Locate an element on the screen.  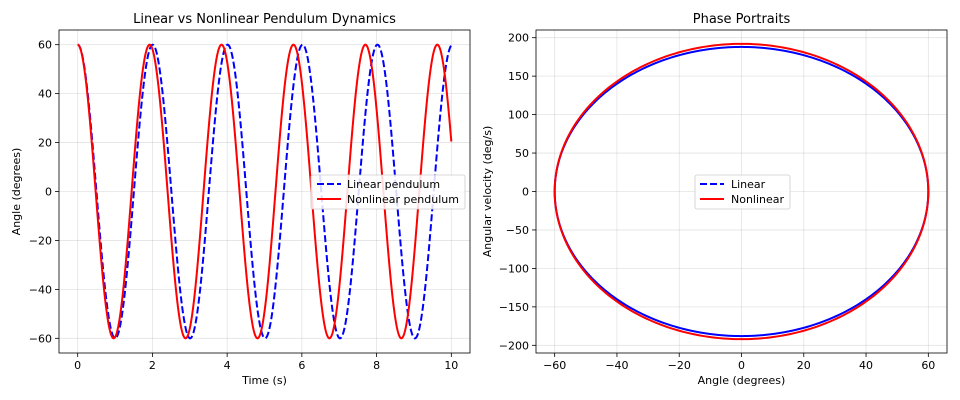
y-tick-label: −60 is located at coordinates (40, 338).